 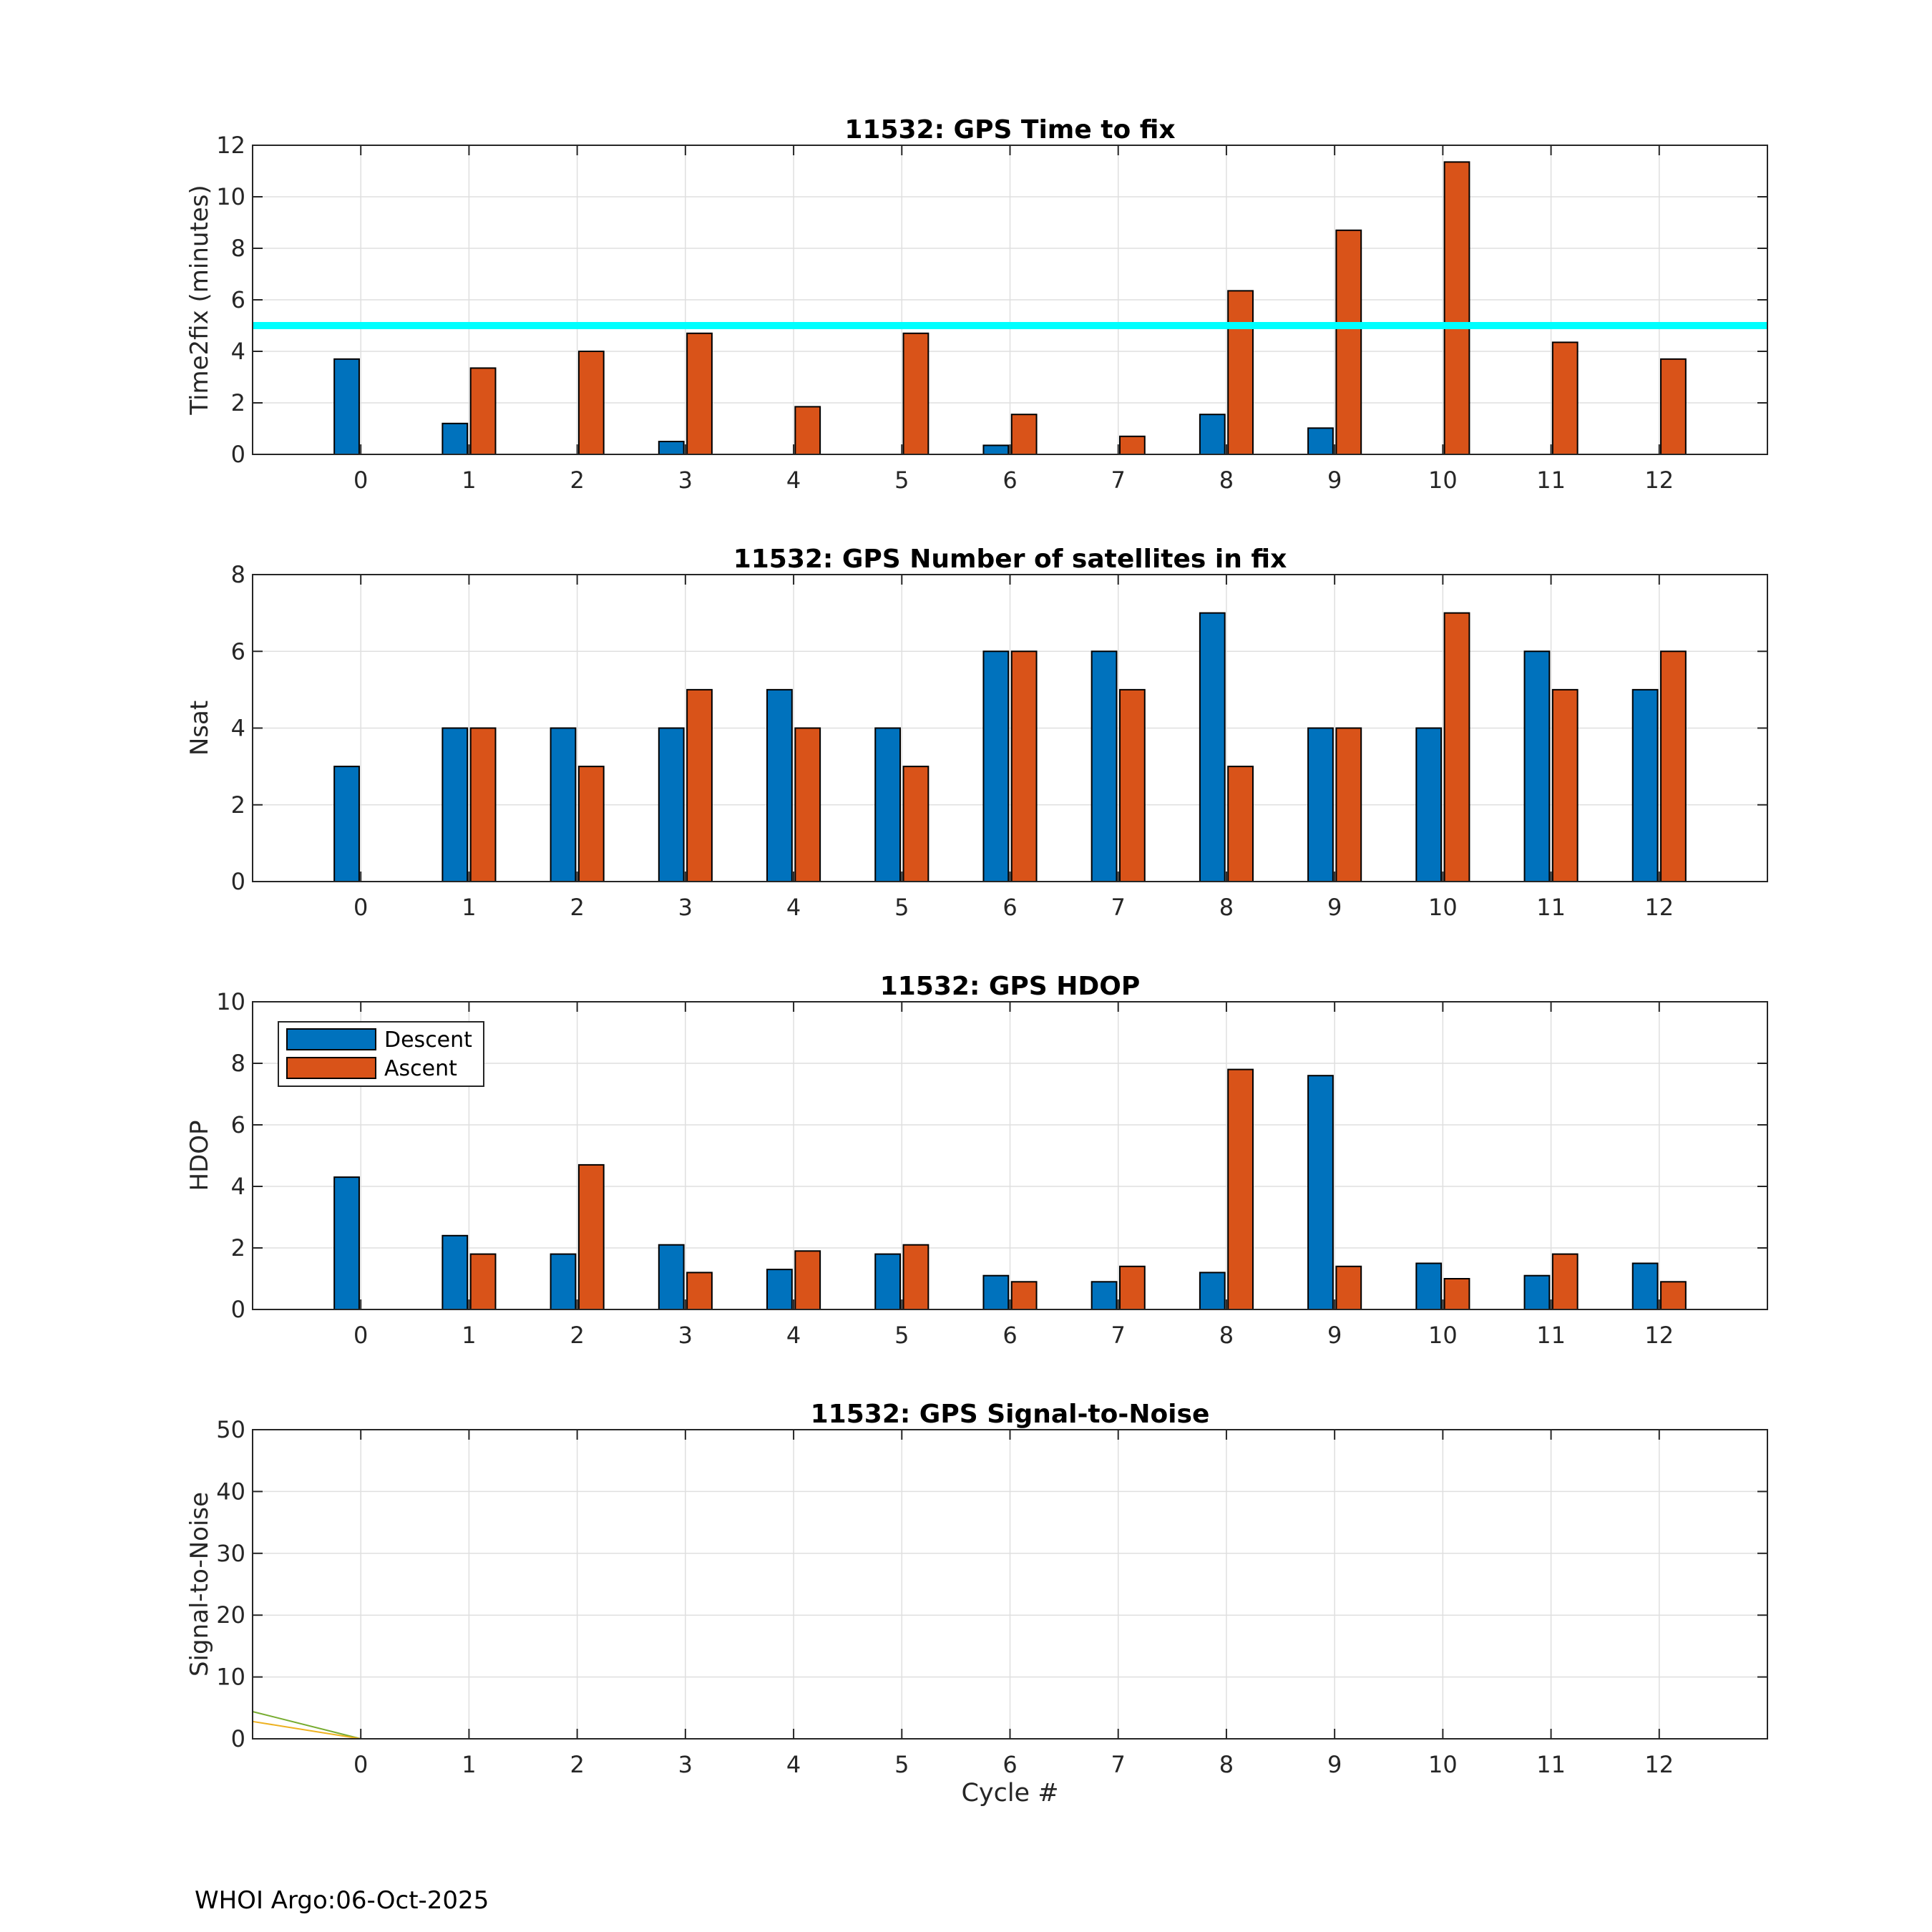 I want to click on y-axis-label: Signal-to-Noise, so click(x=199, y=1584).